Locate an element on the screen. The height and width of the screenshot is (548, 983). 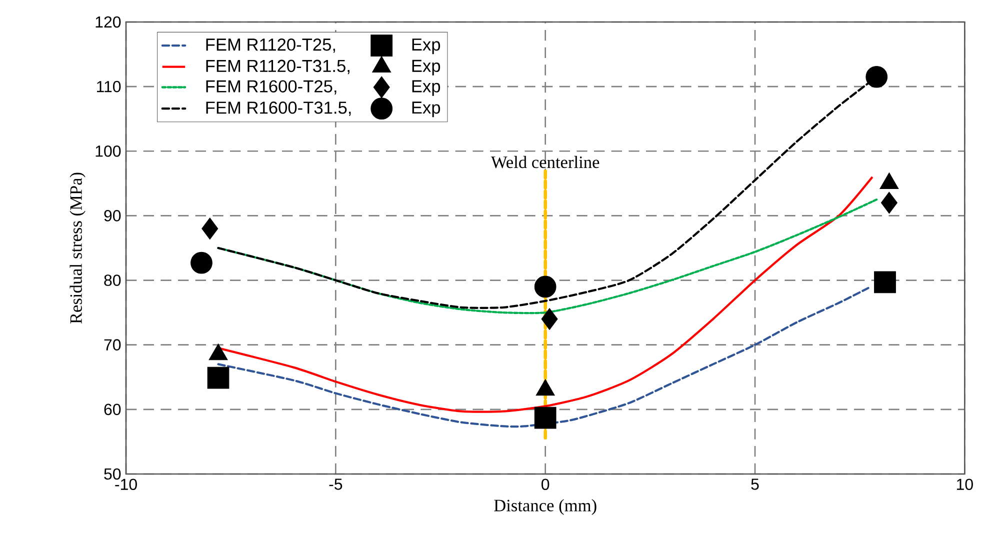
legend-label: FEM R1600-T25, is located at coordinates (271, 87).